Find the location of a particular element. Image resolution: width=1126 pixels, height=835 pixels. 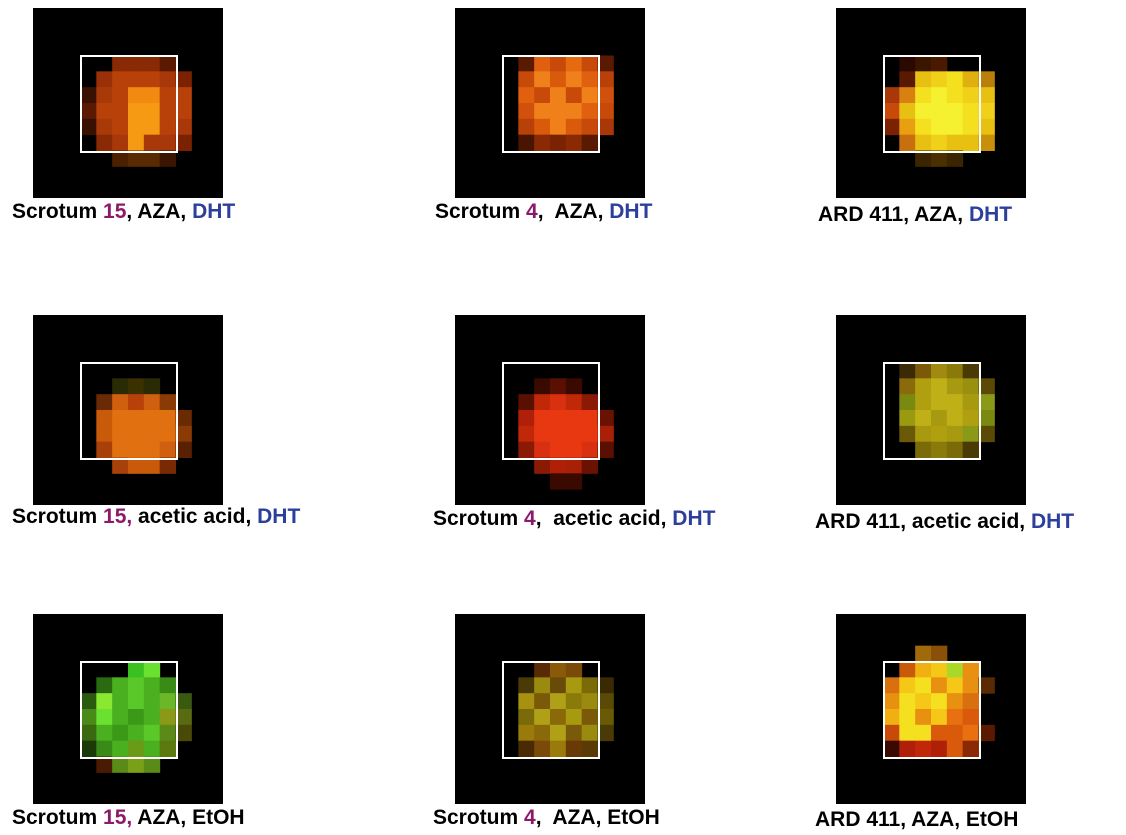

caption-scrotum4-aza-etoh: Scrotum 4, AZA, EtOH is located at coordinates (546, 818).